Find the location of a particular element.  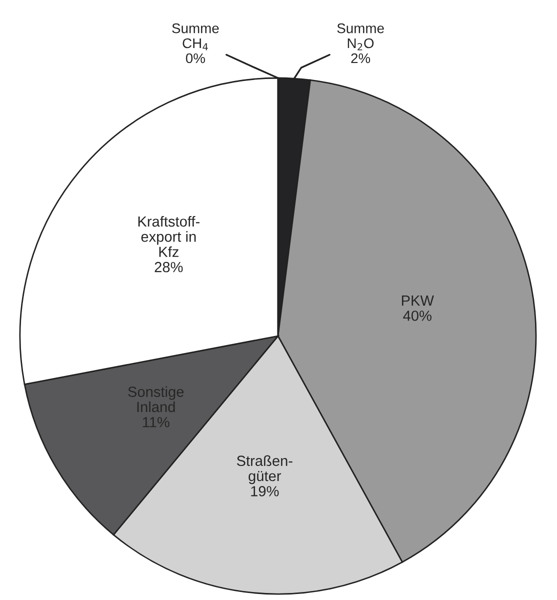

data-label: 40% is located at coordinates (417, 315).